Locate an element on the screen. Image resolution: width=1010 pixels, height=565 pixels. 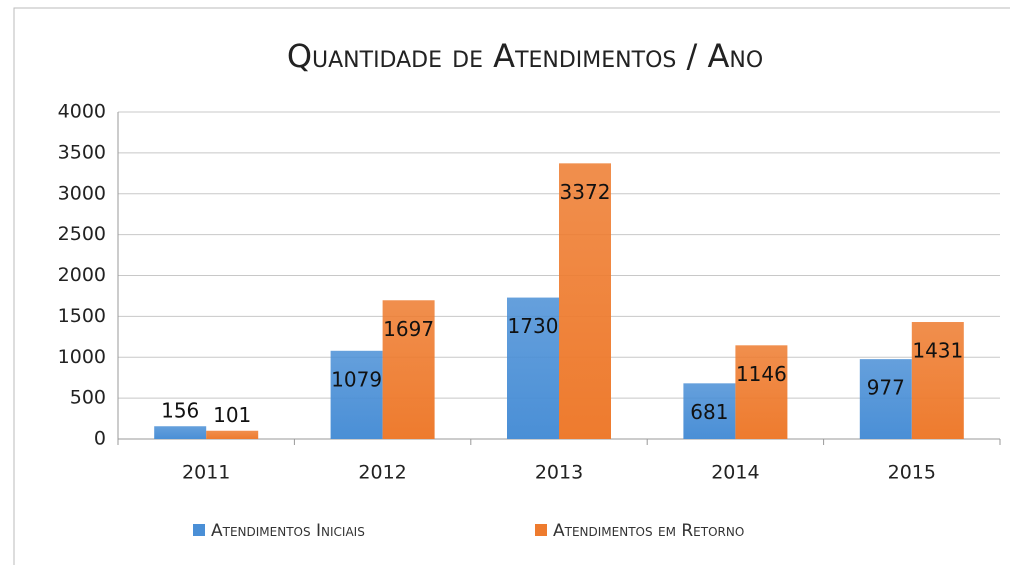
y-tick-label: 3000 is located at coordinates (82, 193).